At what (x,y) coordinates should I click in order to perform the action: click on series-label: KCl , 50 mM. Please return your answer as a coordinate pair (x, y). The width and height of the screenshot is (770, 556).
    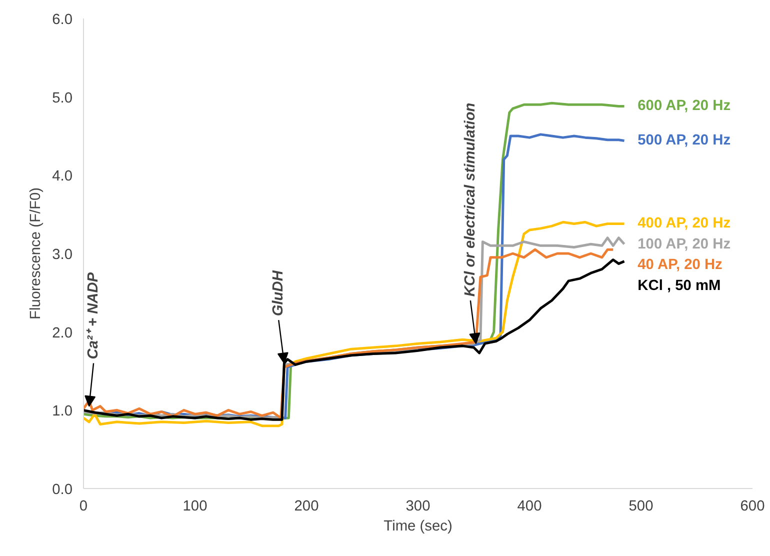
    Looking at the image, I should click on (679, 286).